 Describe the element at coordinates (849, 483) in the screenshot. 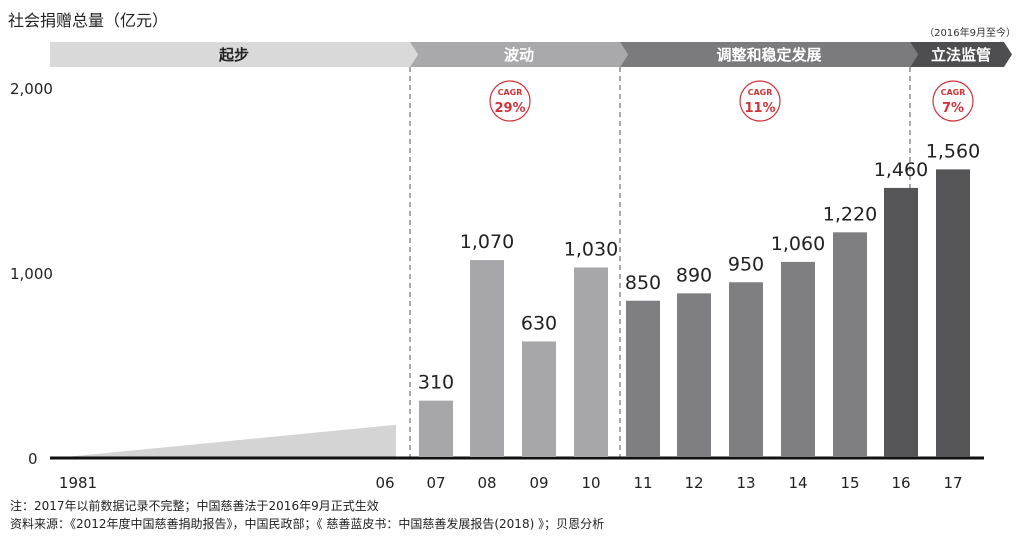

I see `x-tick-label: 15` at that location.